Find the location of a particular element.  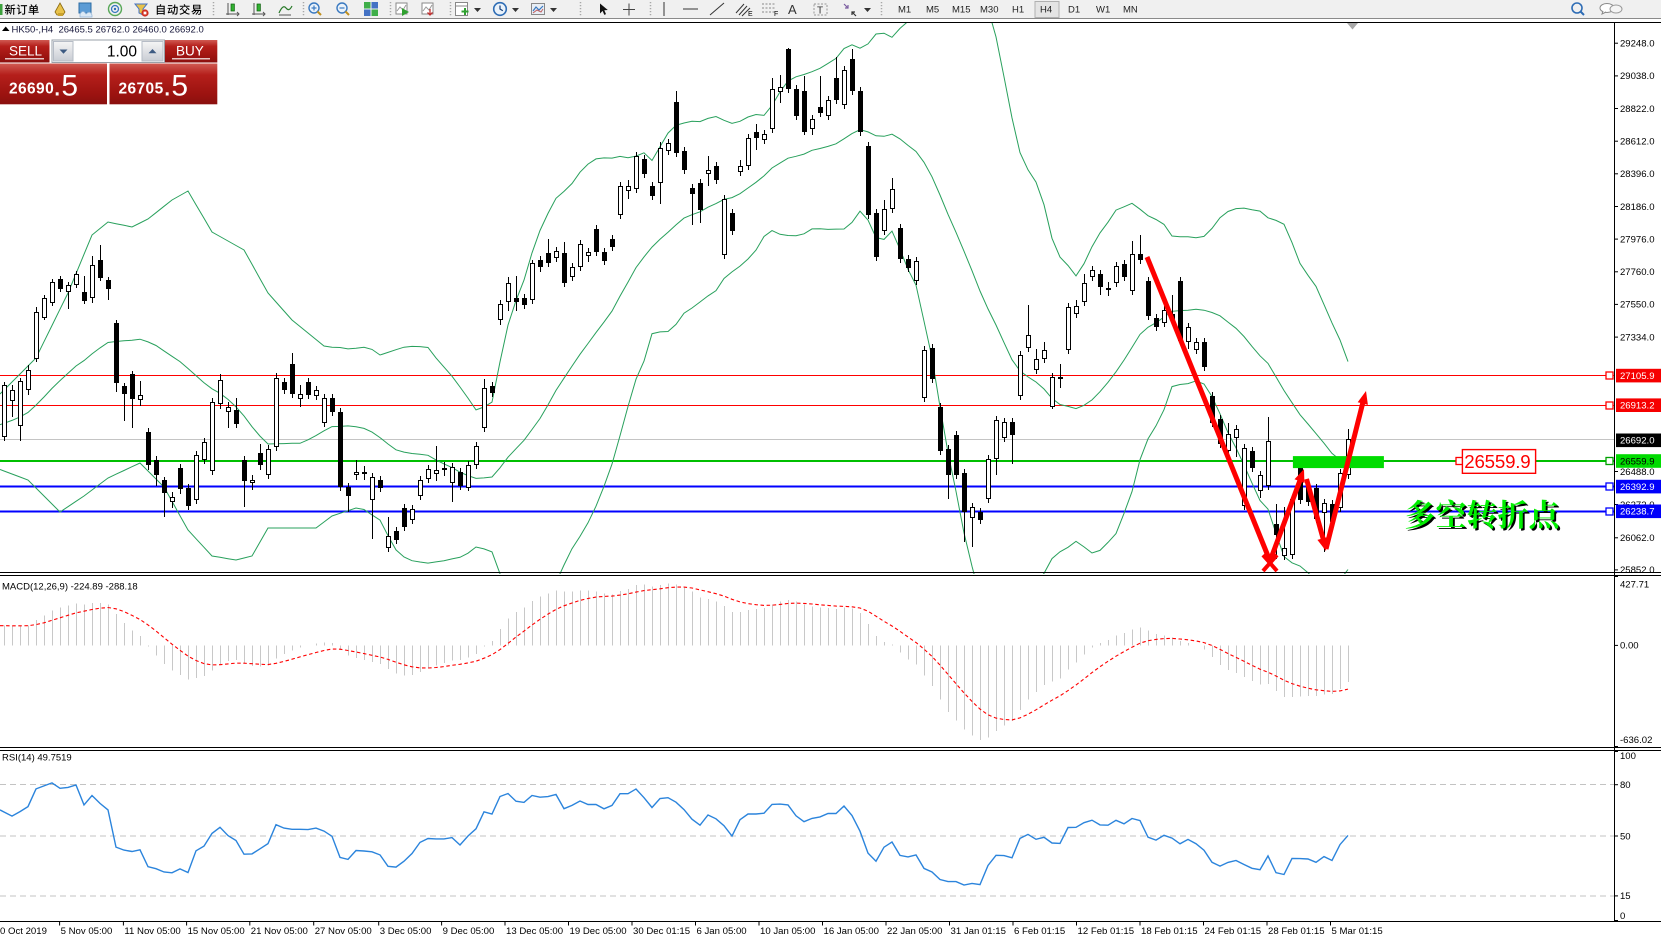

svg-text: 28186.0 is located at coordinates (1637, 207).